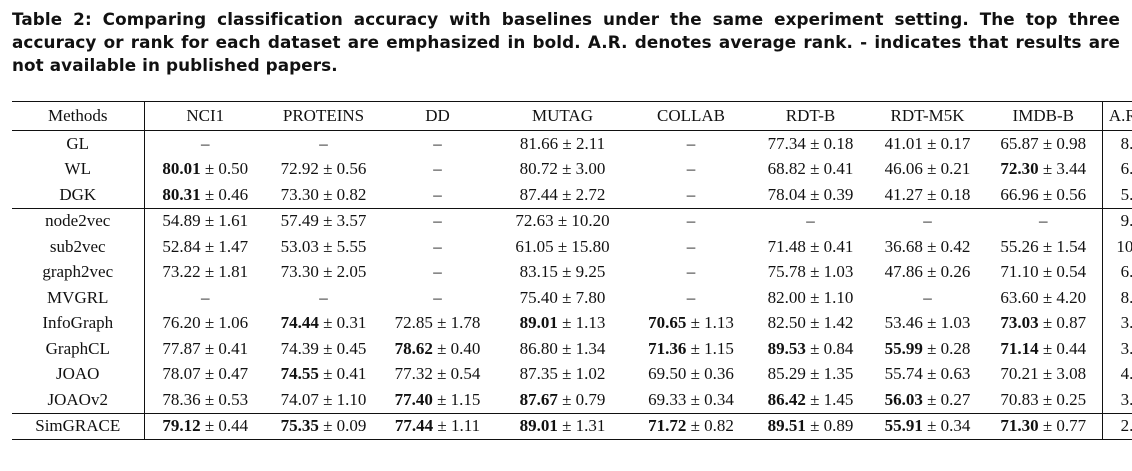  Describe the element at coordinates (562, 324) in the screenshot. I see `cell-mutag: 89.01 ± 1.13` at that location.